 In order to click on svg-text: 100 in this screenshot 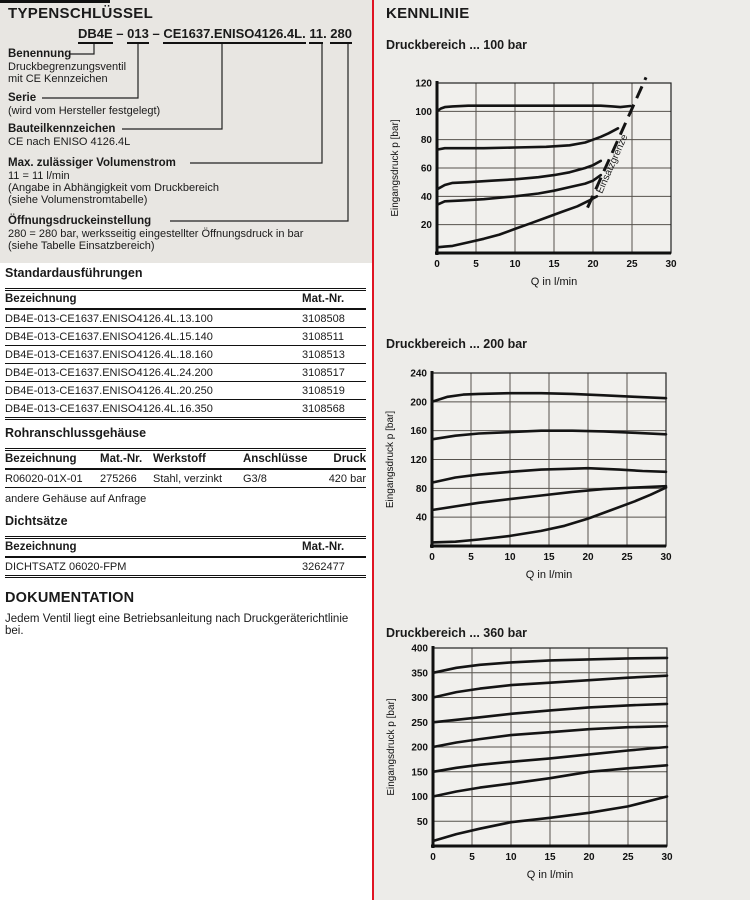, I will do `click(419, 797)`.